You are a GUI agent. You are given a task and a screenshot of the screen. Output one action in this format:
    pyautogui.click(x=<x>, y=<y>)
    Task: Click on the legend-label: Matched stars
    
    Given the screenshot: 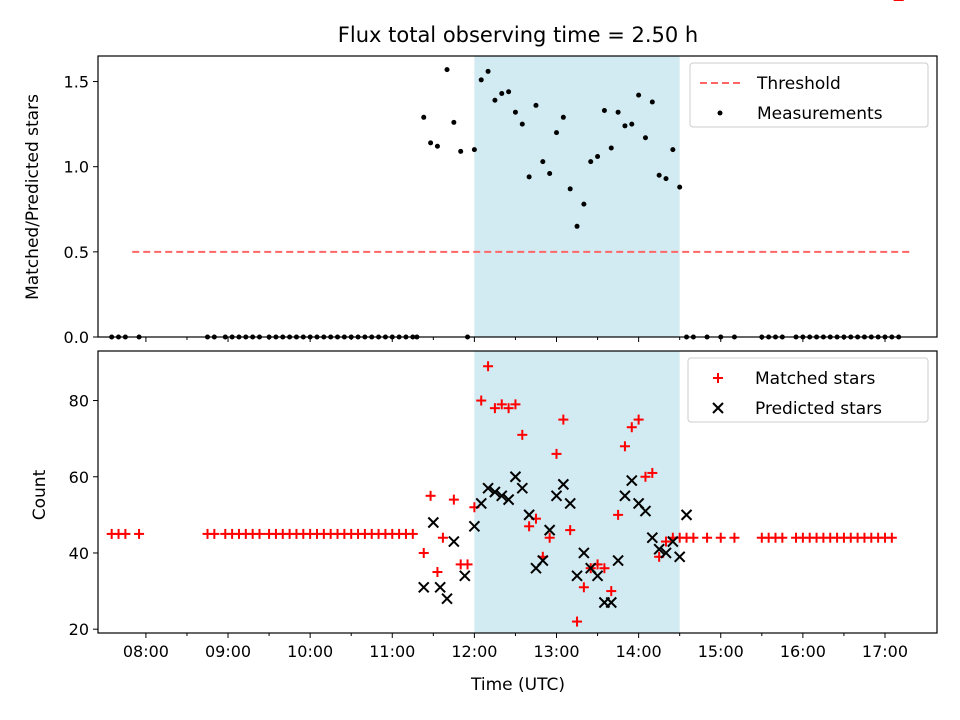 What is the action you would take?
    pyautogui.click(x=815, y=379)
    